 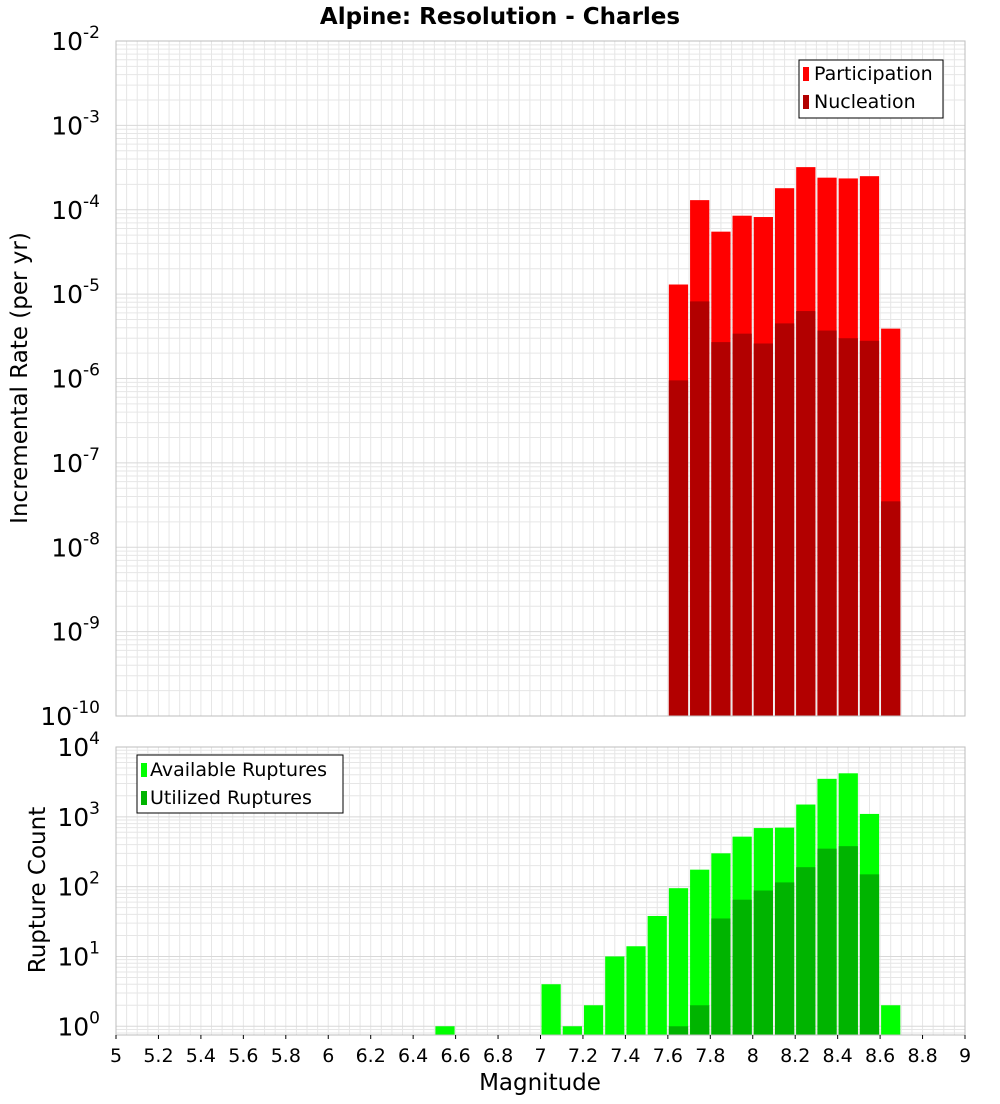 I want to click on legend-label-nucleation: Nucleation, so click(x=865, y=102).